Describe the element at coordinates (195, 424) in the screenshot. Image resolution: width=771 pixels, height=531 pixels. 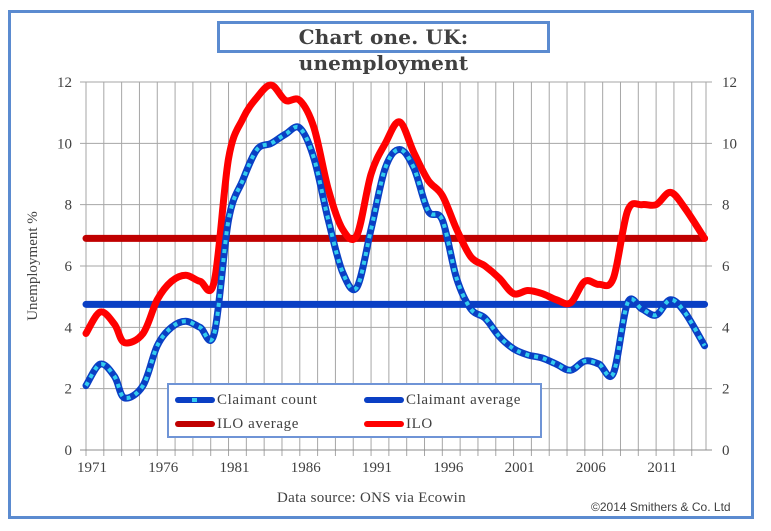
I see `legend-swatch-ilo-average` at that location.